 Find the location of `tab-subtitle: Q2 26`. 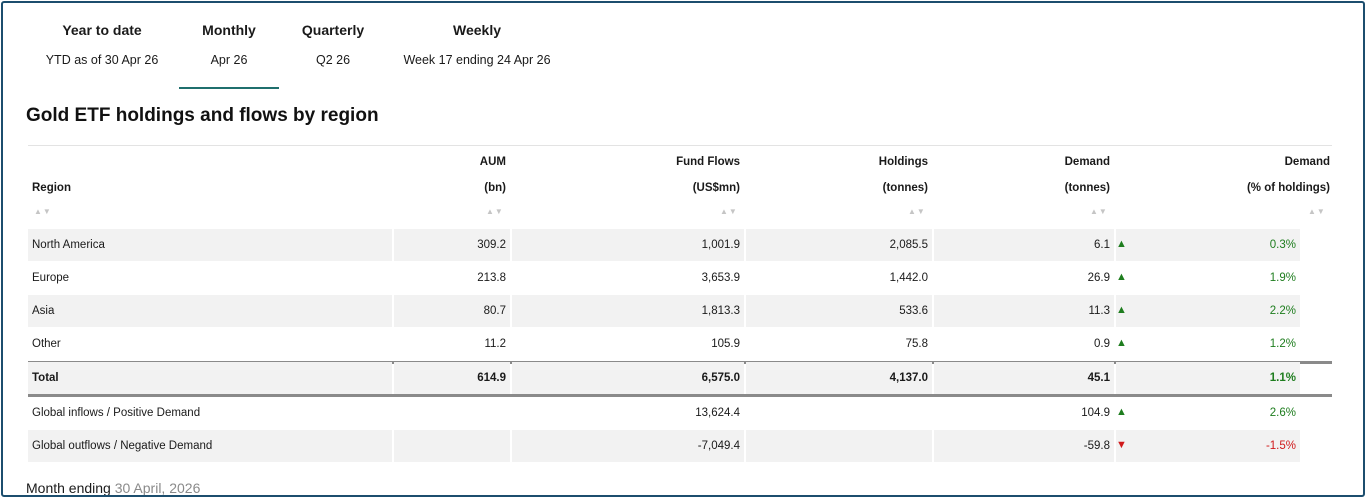

tab-subtitle: Q2 26 is located at coordinates (333, 60).